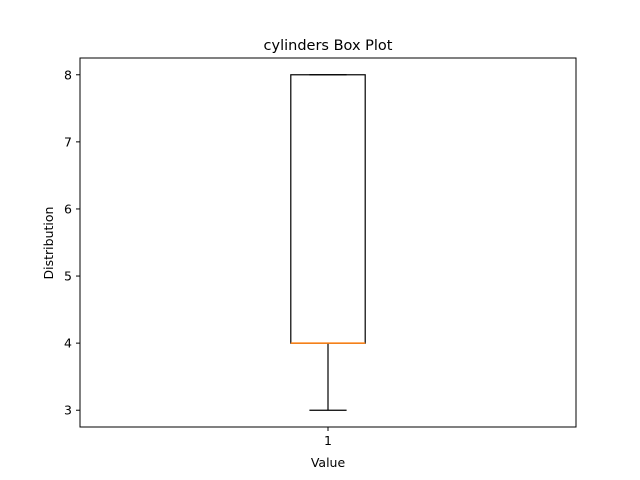 Image resolution: width=640 pixels, height=480 pixels. Describe the element at coordinates (48, 243) in the screenshot. I see `y-axis-label: Distribution` at that location.